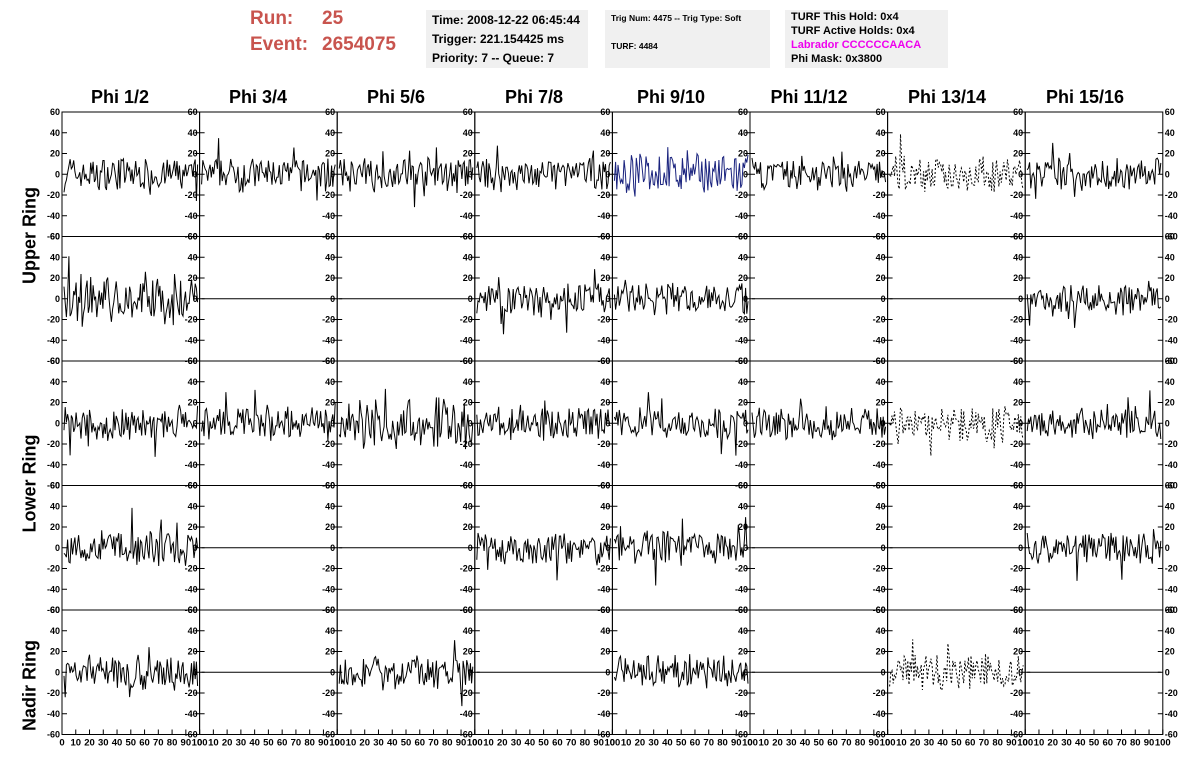  I want to click on labrador-text: Labrador CCCCCCAACA, so click(856, 45).